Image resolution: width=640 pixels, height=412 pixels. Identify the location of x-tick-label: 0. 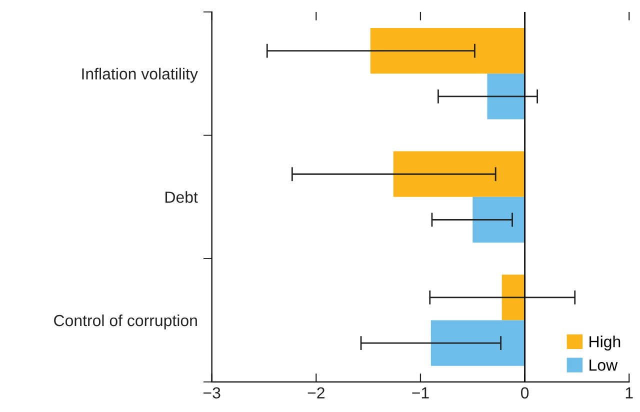
(524, 393).